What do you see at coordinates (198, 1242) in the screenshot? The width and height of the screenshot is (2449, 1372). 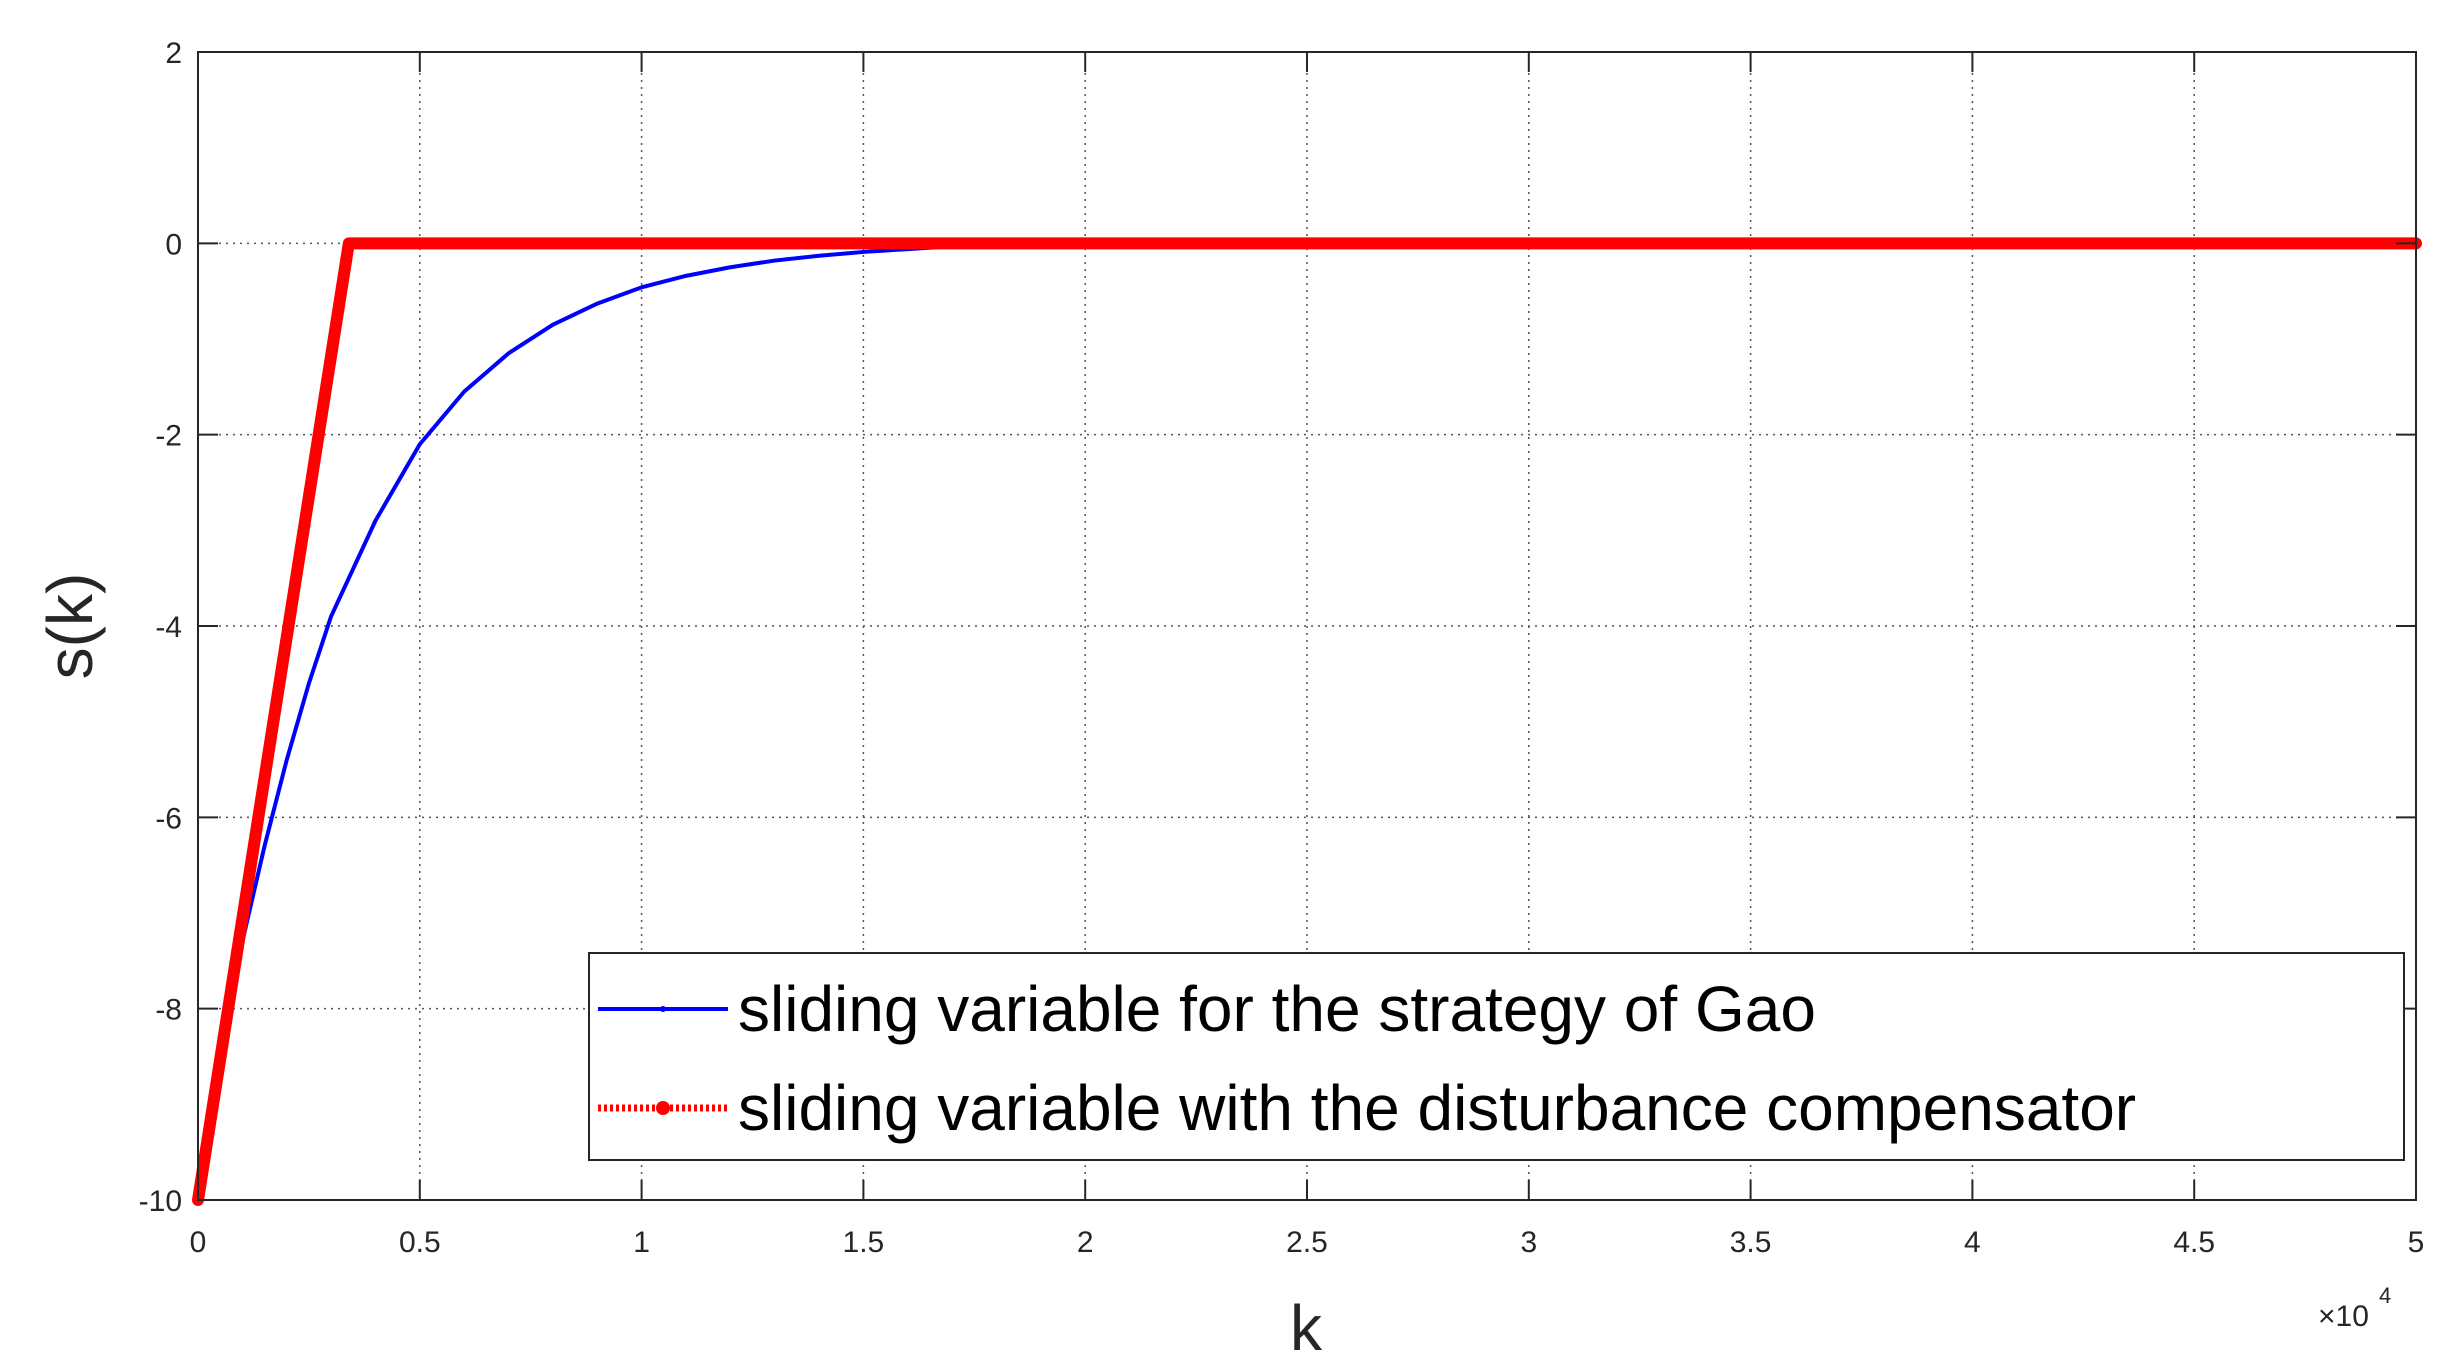 I see `x-tick-label: 0` at bounding box center [198, 1242].